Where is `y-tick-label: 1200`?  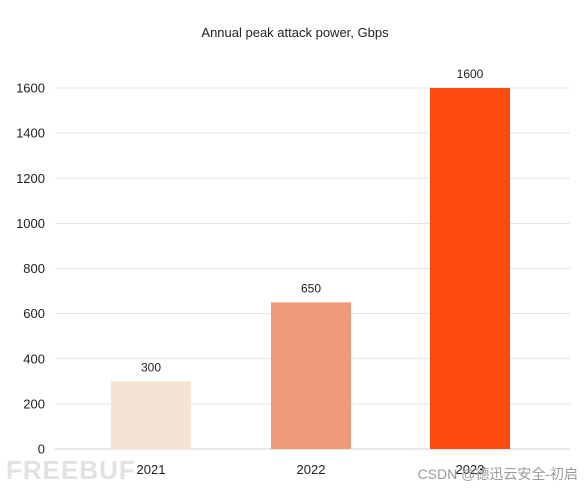
y-tick-label: 1200 is located at coordinates (30, 178).